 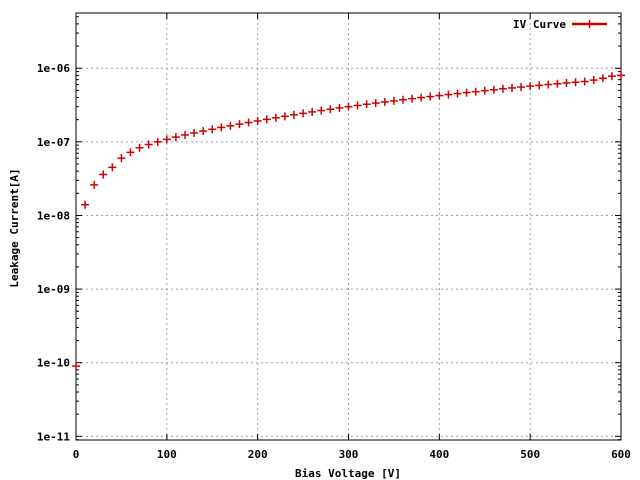 What do you see at coordinates (53, 142) in the screenshot?
I see `y-tick-label: 1e-07` at bounding box center [53, 142].